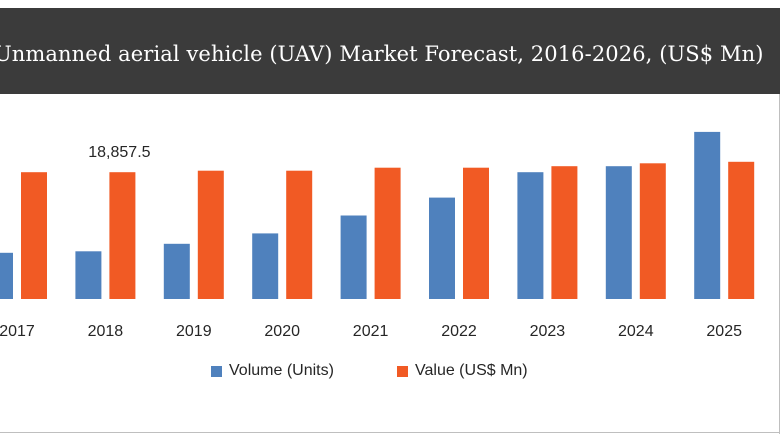 The image size is (780, 440). What do you see at coordinates (353, 257) in the screenshot?
I see `bar-volume-2021` at bounding box center [353, 257].